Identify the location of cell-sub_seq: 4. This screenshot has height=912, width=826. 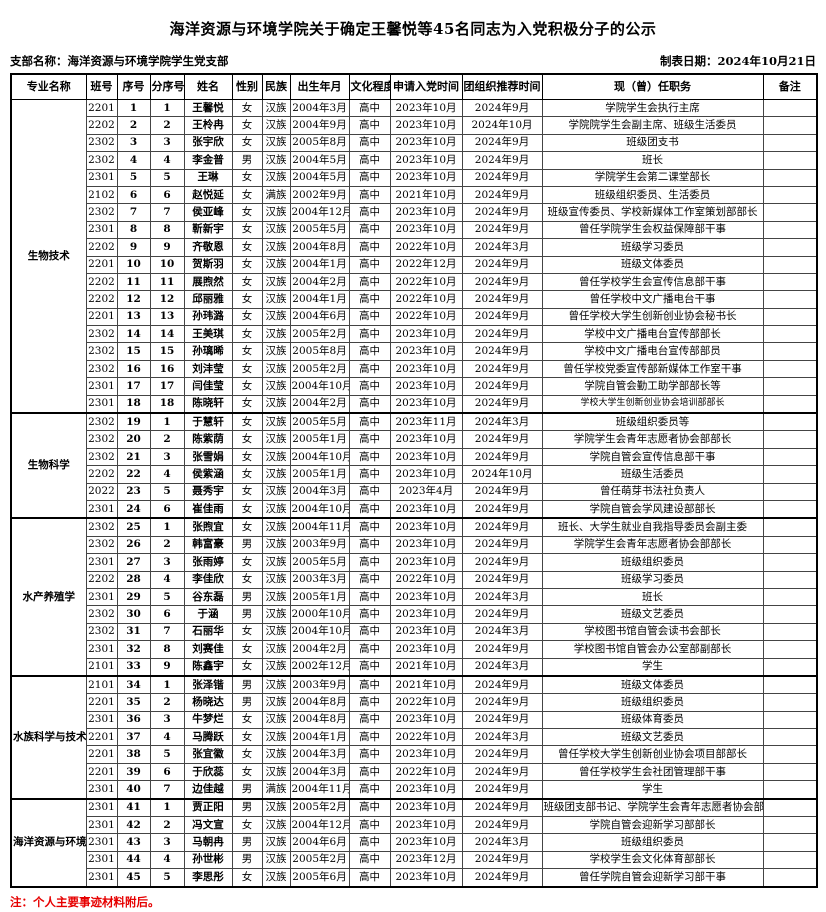
(167, 579).